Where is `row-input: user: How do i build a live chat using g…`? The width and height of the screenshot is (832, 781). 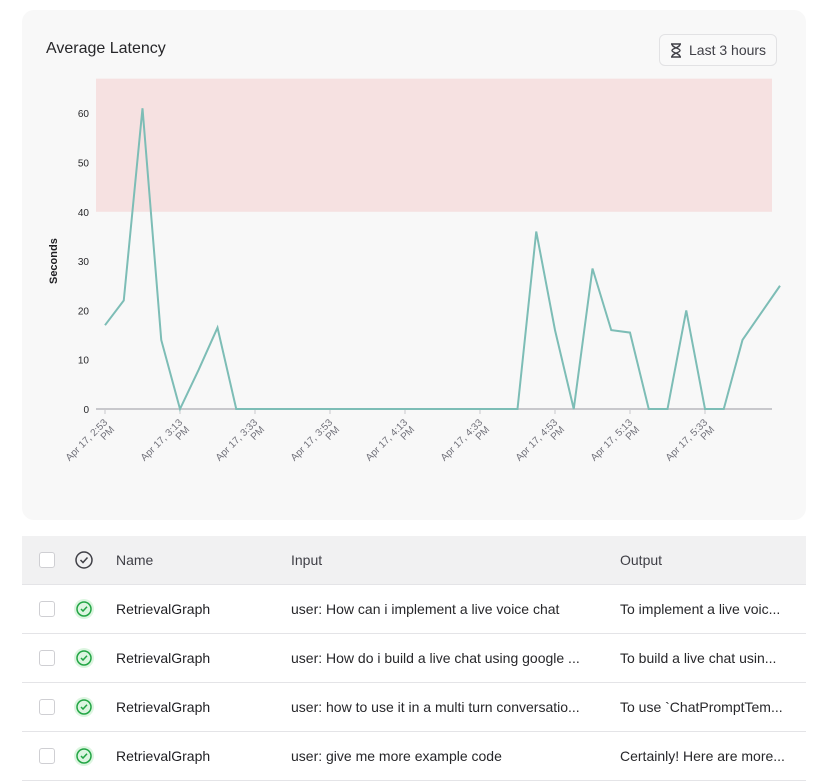 row-input: user: How do i build a live chat using g… is located at coordinates (435, 658).